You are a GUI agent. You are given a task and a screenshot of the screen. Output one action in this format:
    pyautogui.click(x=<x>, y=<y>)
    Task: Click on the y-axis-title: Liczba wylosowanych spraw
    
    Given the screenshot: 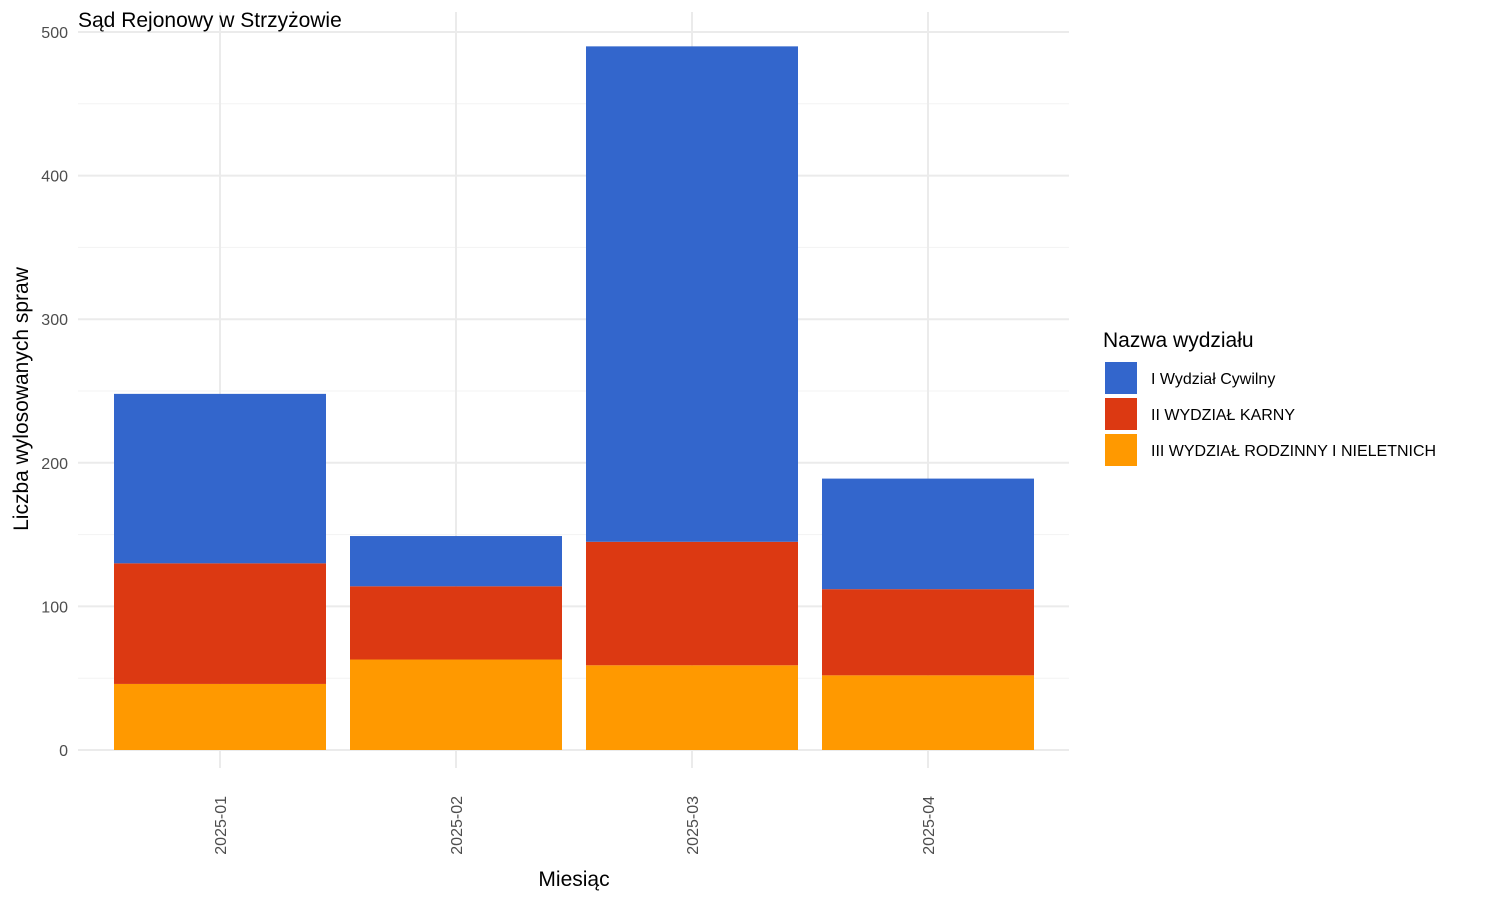 What is the action you would take?
    pyautogui.click(x=21, y=398)
    